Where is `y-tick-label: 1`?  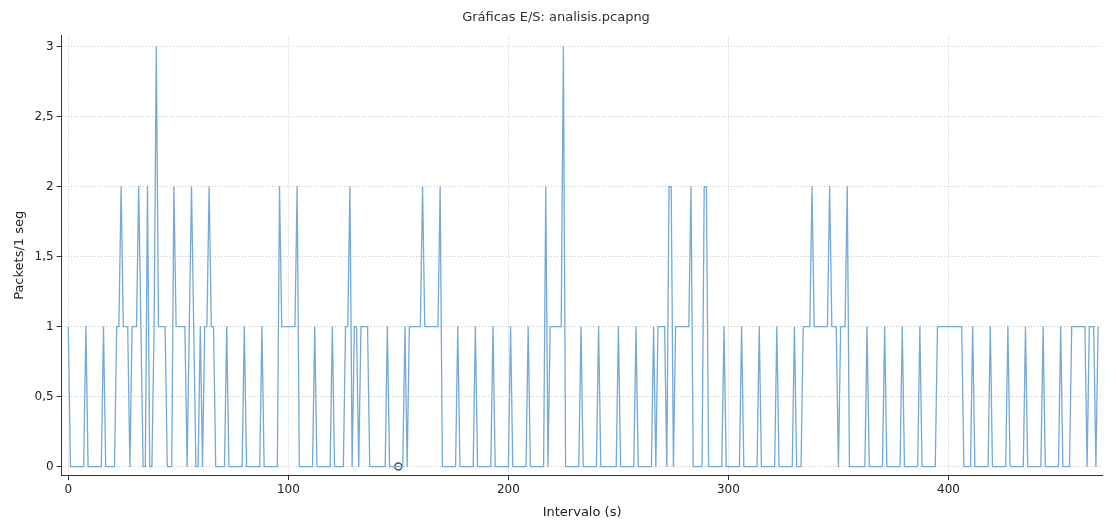 y-tick-label: 1 is located at coordinates (50, 325).